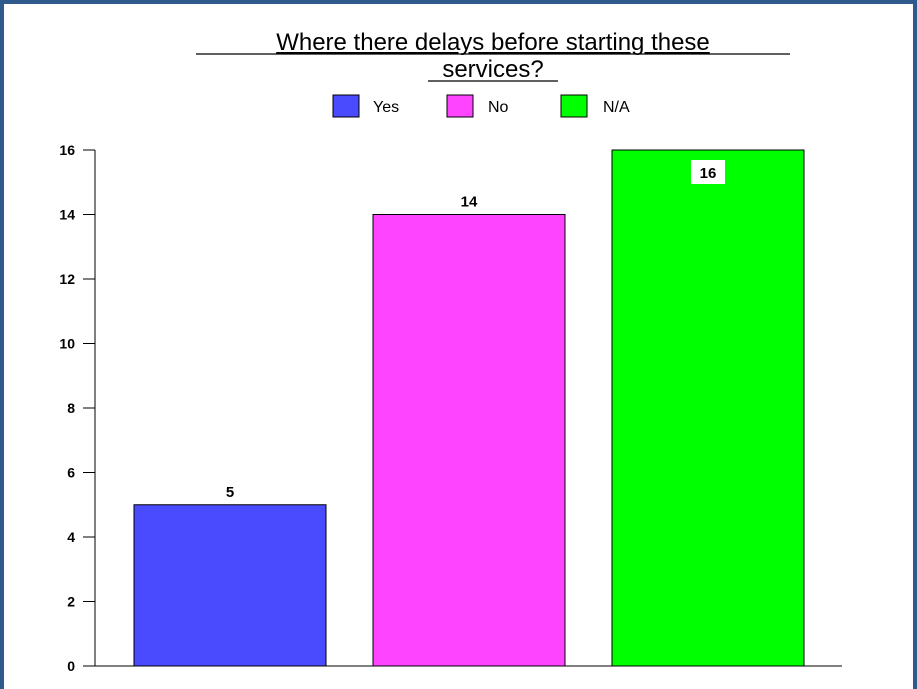 The height and width of the screenshot is (689, 917). What do you see at coordinates (67, 150) in the screenshot?
I see `y-tick-label: 16` at bounding box center [67, 150].